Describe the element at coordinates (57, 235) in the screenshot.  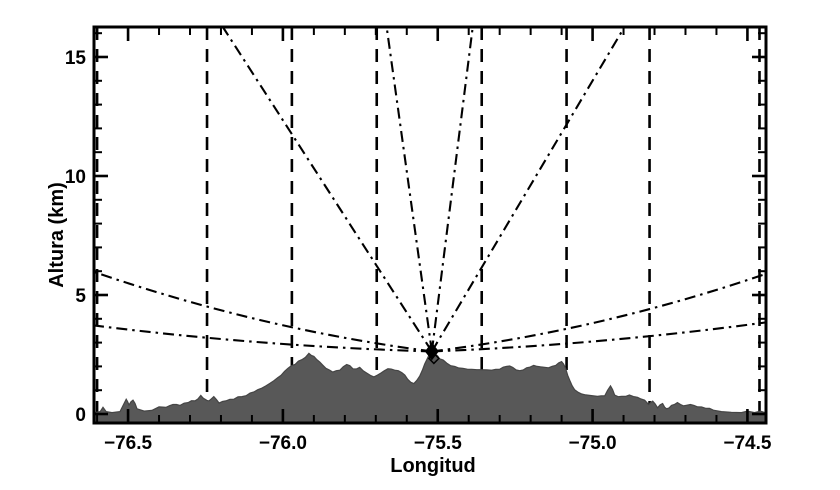
I see `y-axis-title: Altura (km)` at that location.